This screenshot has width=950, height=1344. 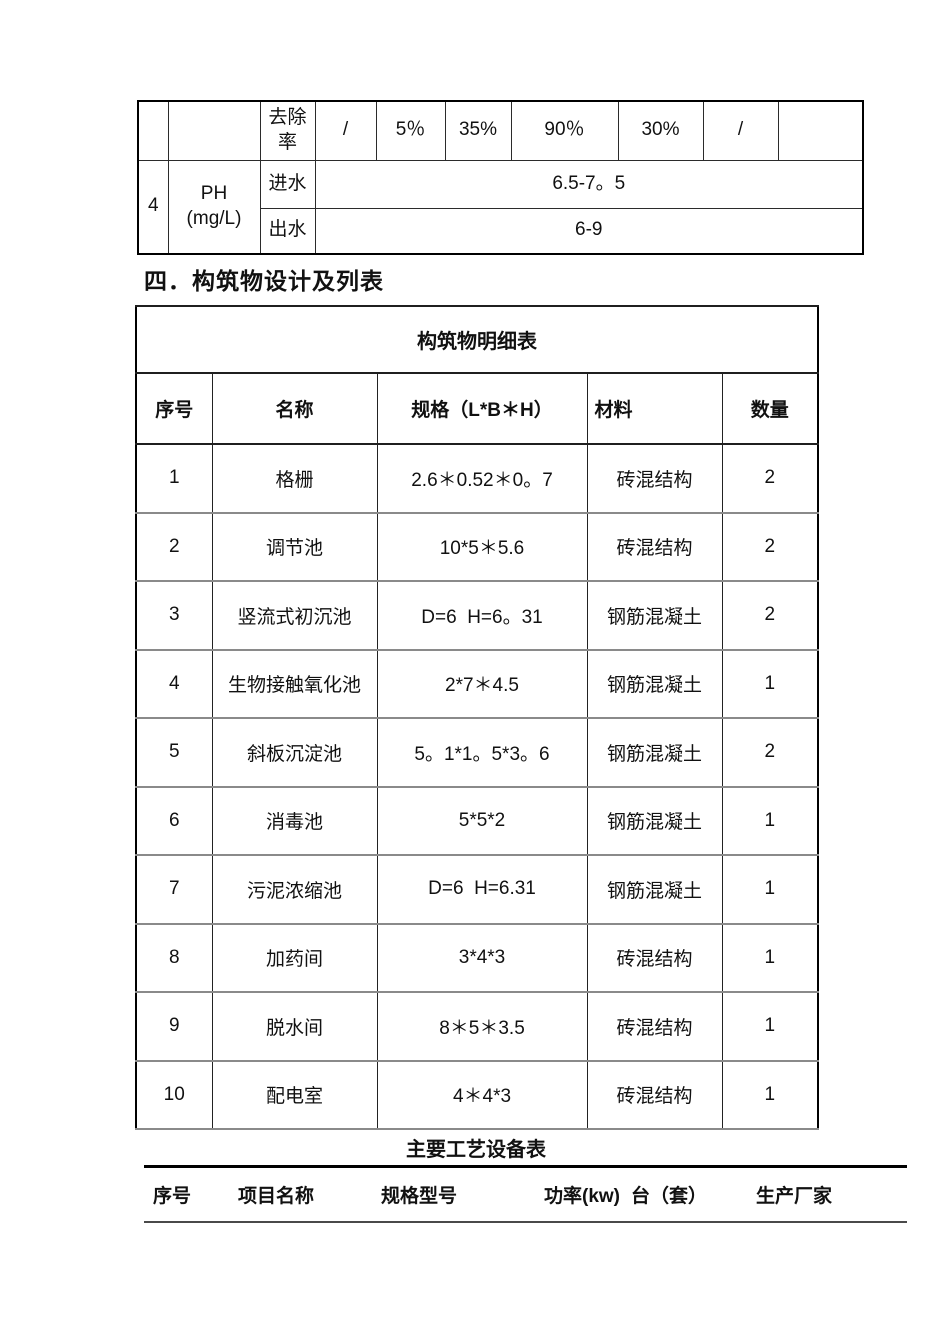 What do you see at coordinates (172, 1196) in the screenshot?
I see `equip-header-no: 序号` at bounding box center [172, 1196].